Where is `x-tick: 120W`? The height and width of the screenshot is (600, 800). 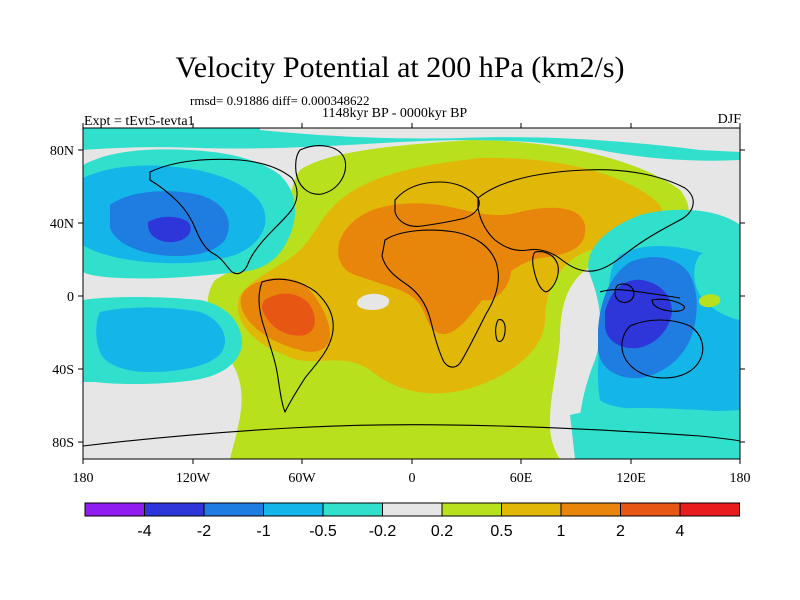 x-tick: 120W is located at coordinates (193, 304).